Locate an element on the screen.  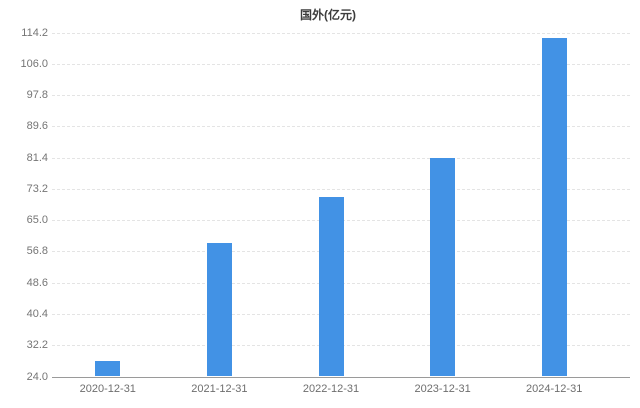
gridline-81.4 is located at coordinates (341, 158).